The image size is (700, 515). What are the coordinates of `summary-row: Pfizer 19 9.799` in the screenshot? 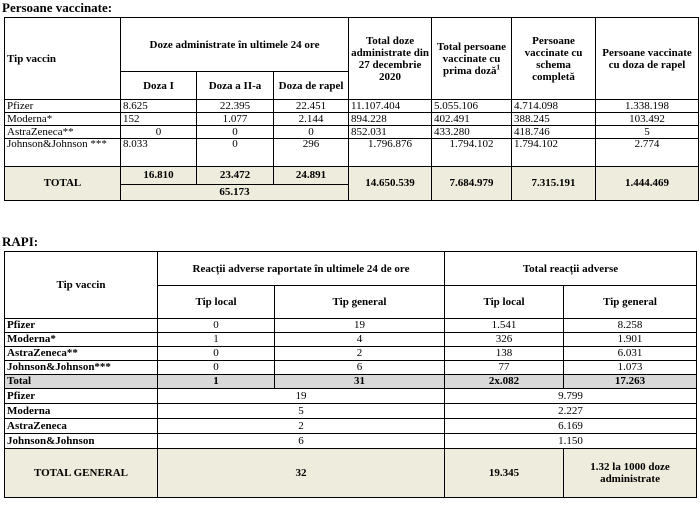 It's located at (351, 396).